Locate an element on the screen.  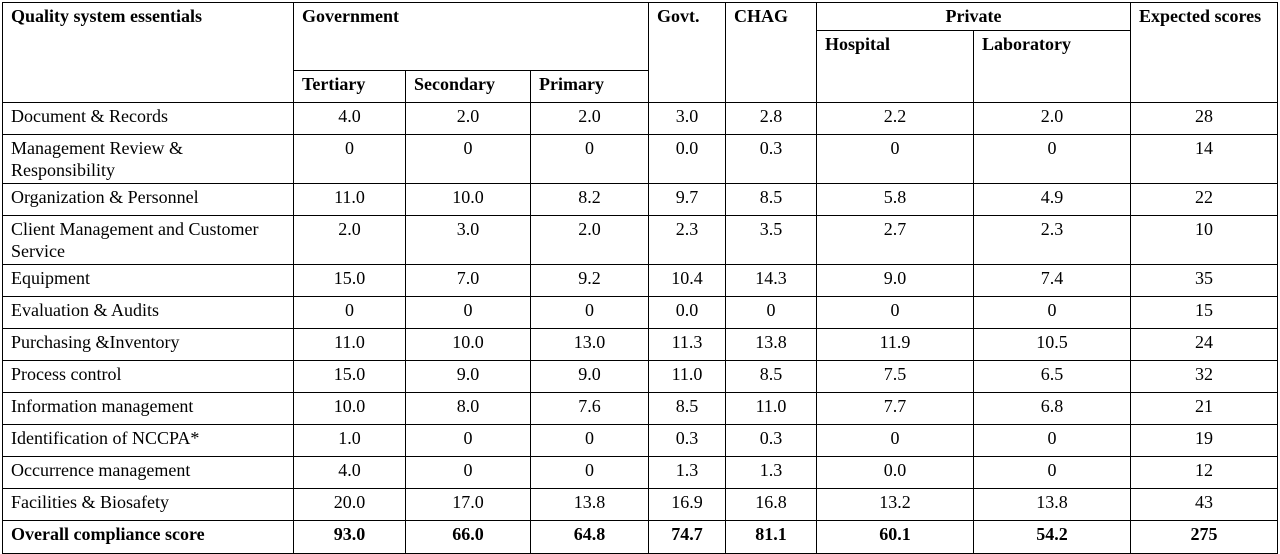
table-row: Identification of NCCPA* 1.0 0 0 0.3 0.3 0 0 19 is located at coordinates (640, 440).